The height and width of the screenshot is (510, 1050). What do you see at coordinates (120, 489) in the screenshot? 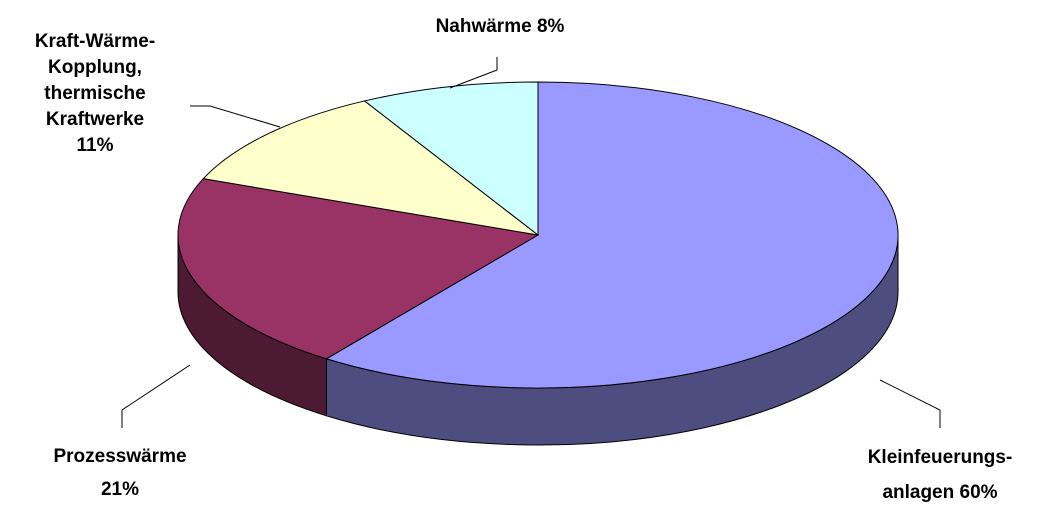
I see `value-label: 21%` at bounding box center [120, 489].